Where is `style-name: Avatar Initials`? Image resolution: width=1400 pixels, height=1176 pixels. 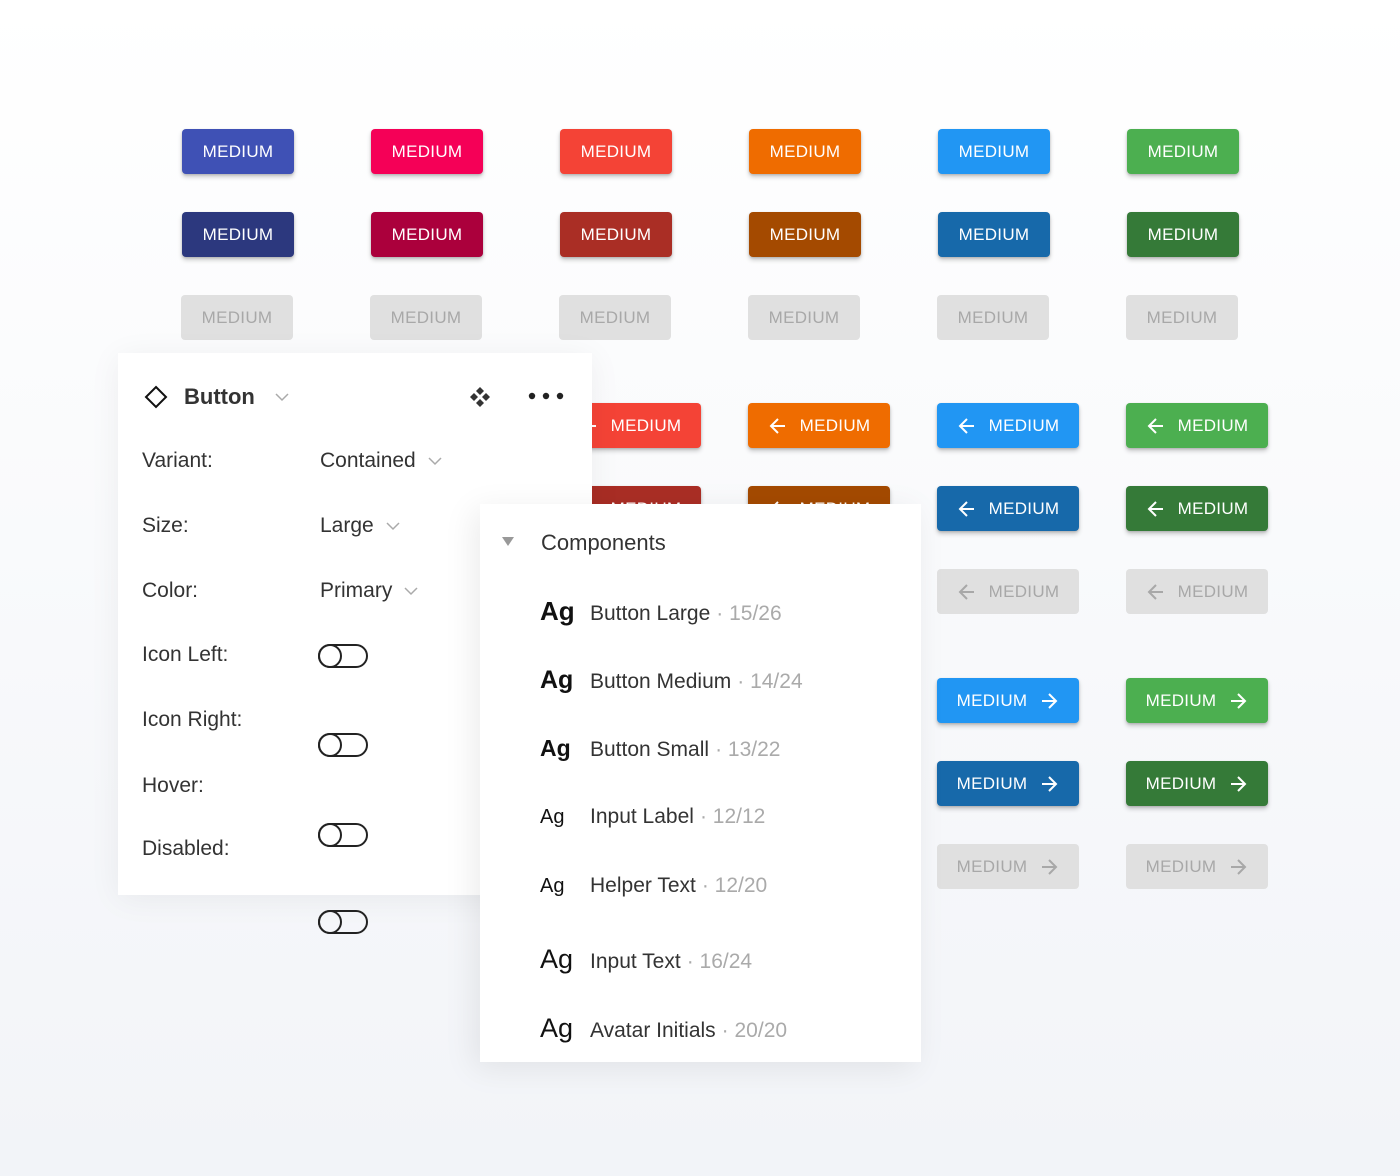
style-name: Avatar Initials is located at coordinates (653, 1030).